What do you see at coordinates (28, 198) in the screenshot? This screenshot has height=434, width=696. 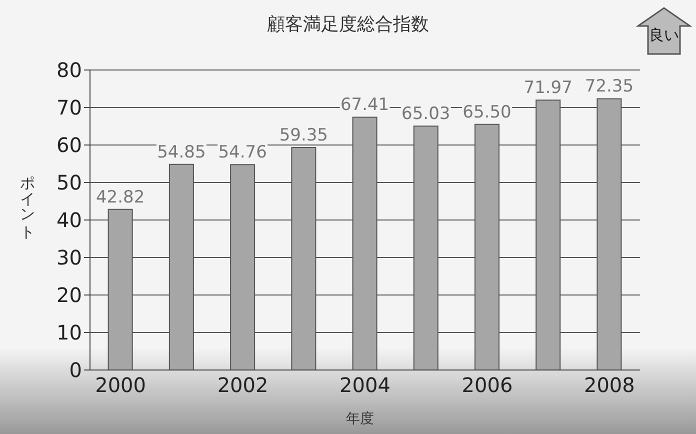 I see `y-axis-title: ポイント` at bounding box center [28, 198].